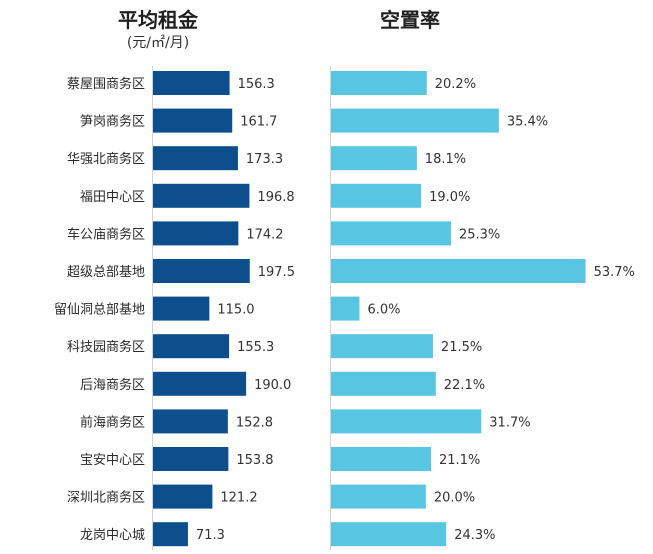 The height and width of the screenshot is (554, 653). Describe the element at coordinates (461, 347) in the screenshot. I see `vacancy-value-label: 21.5%` at that location.